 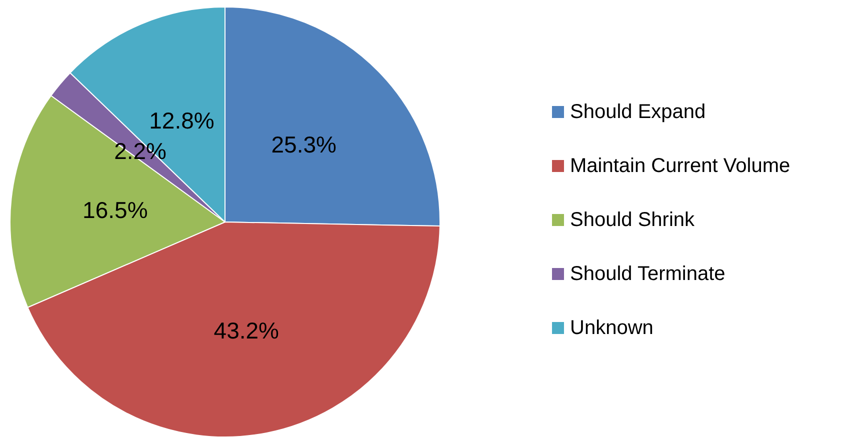 I want to click on data-label: 43.2%, so click(x=246, y=330).